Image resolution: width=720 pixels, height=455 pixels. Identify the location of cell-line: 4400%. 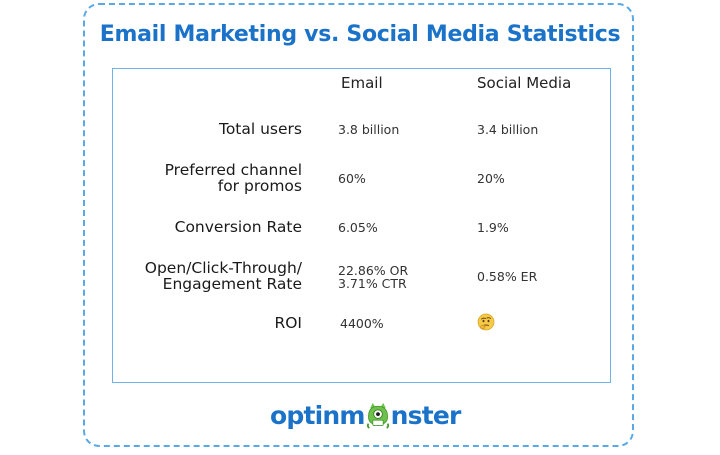
(362, 323).